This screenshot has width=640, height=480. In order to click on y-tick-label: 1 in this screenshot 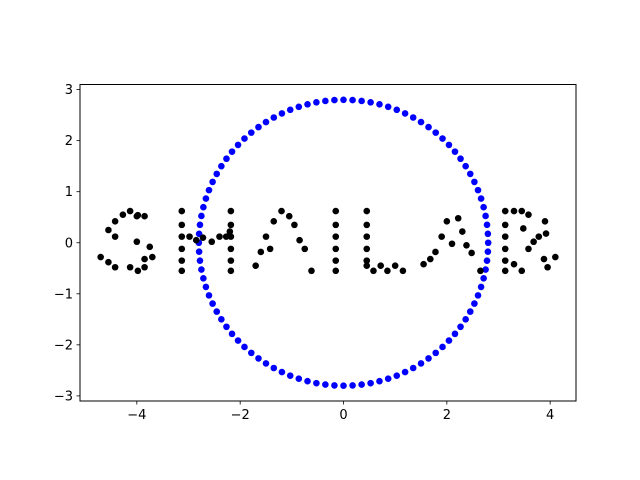, I will do `click(69, 192)`.